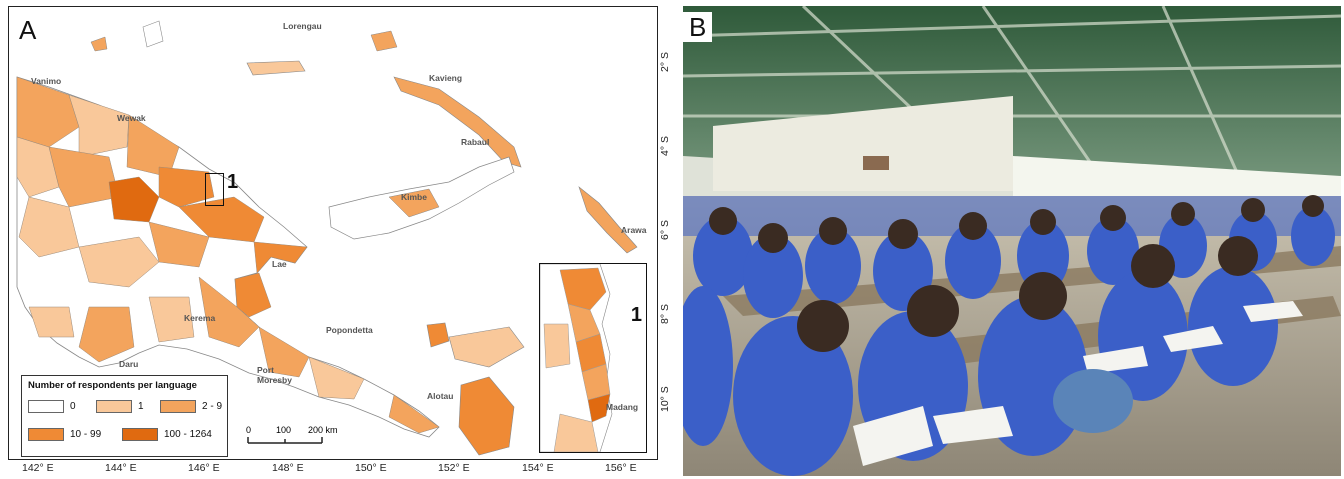 The image size is (1344, 479). I want to click on bougainville, so click(608, 220).